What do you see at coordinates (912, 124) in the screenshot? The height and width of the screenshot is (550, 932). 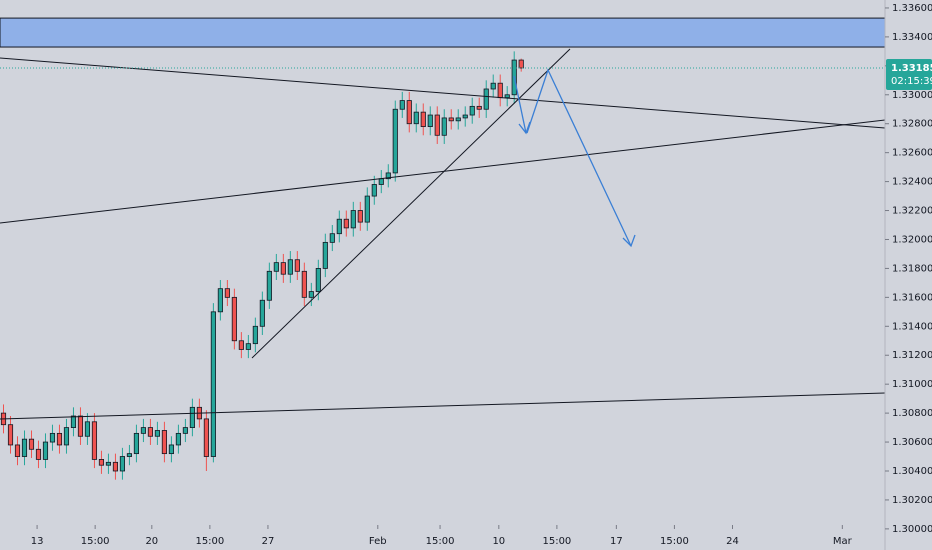 I see `y-tick-label: 1.32800` at bounding box center [912, 124].